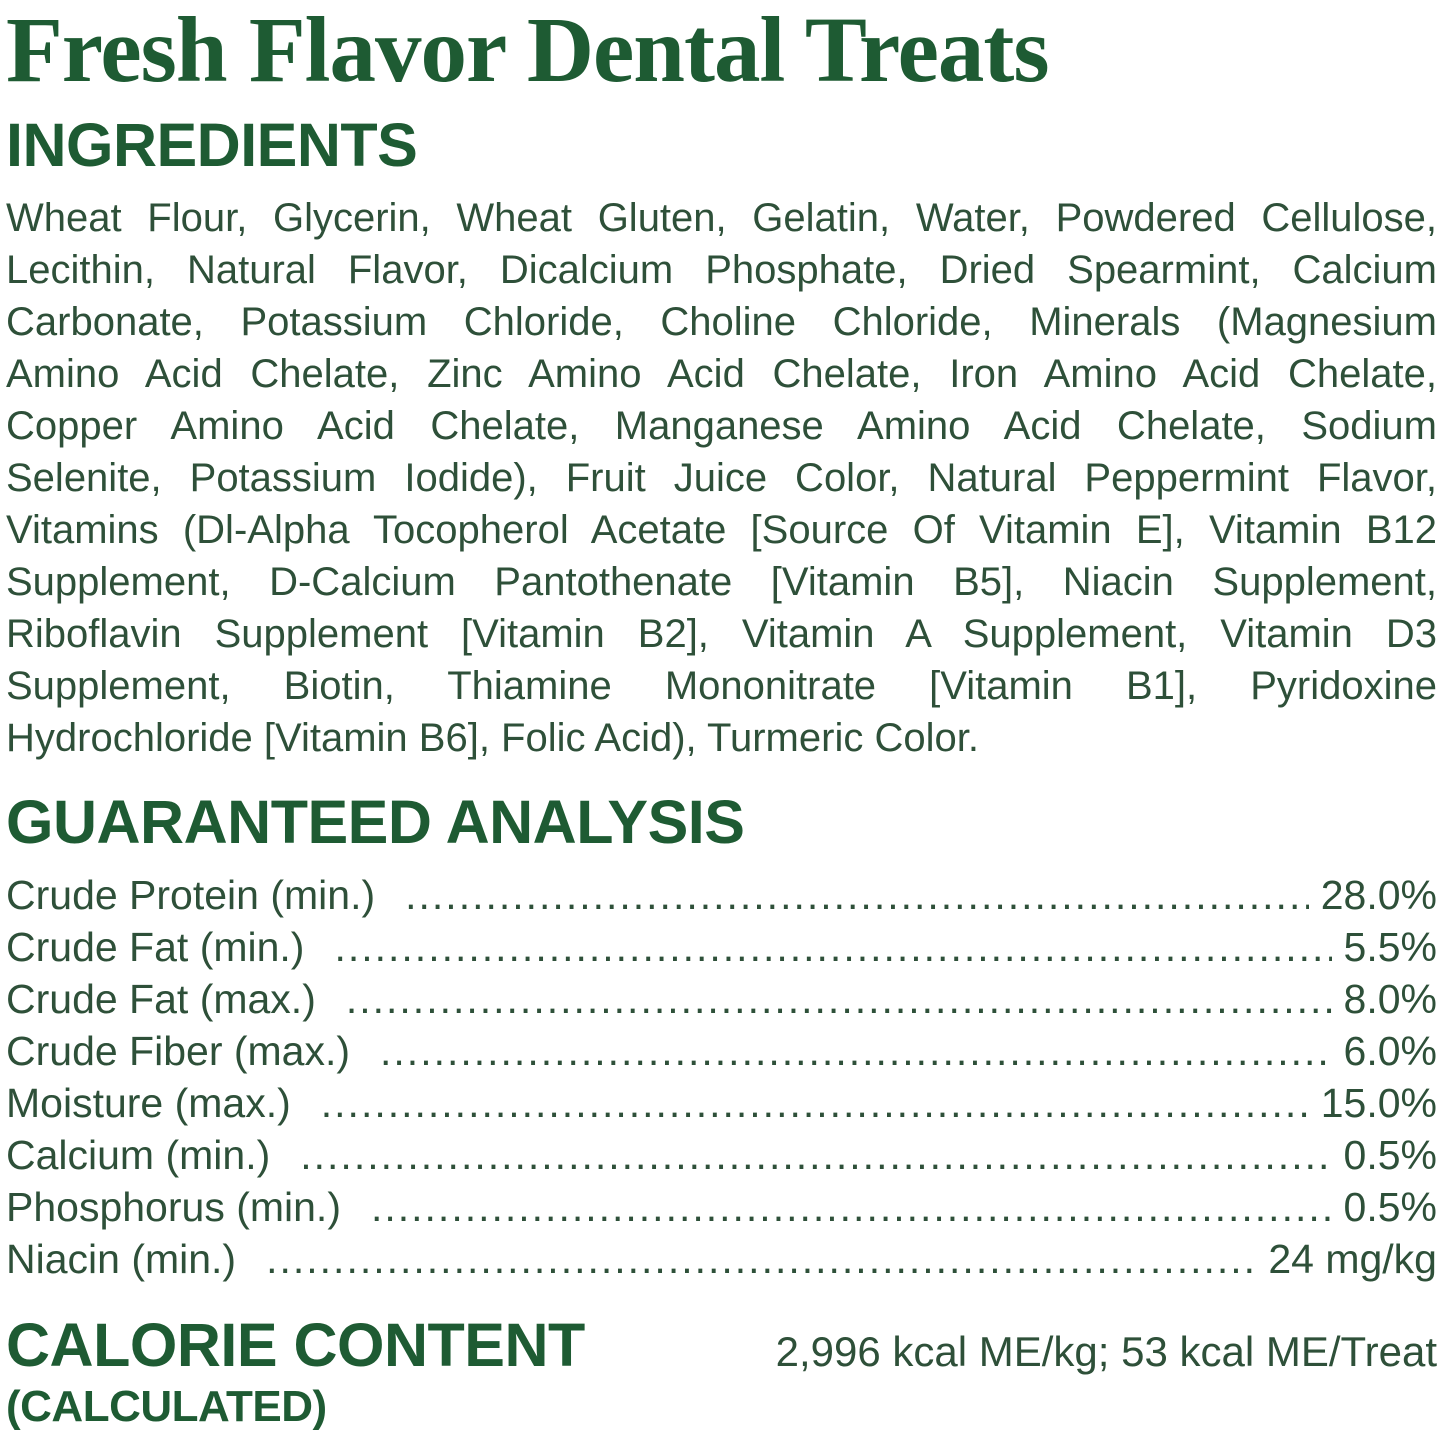  What do you see at coordinates (178, 1051) in the screenshot?
I see `analysis-label: Crude Fiber (max.)` at bounding box center [178, 1051].